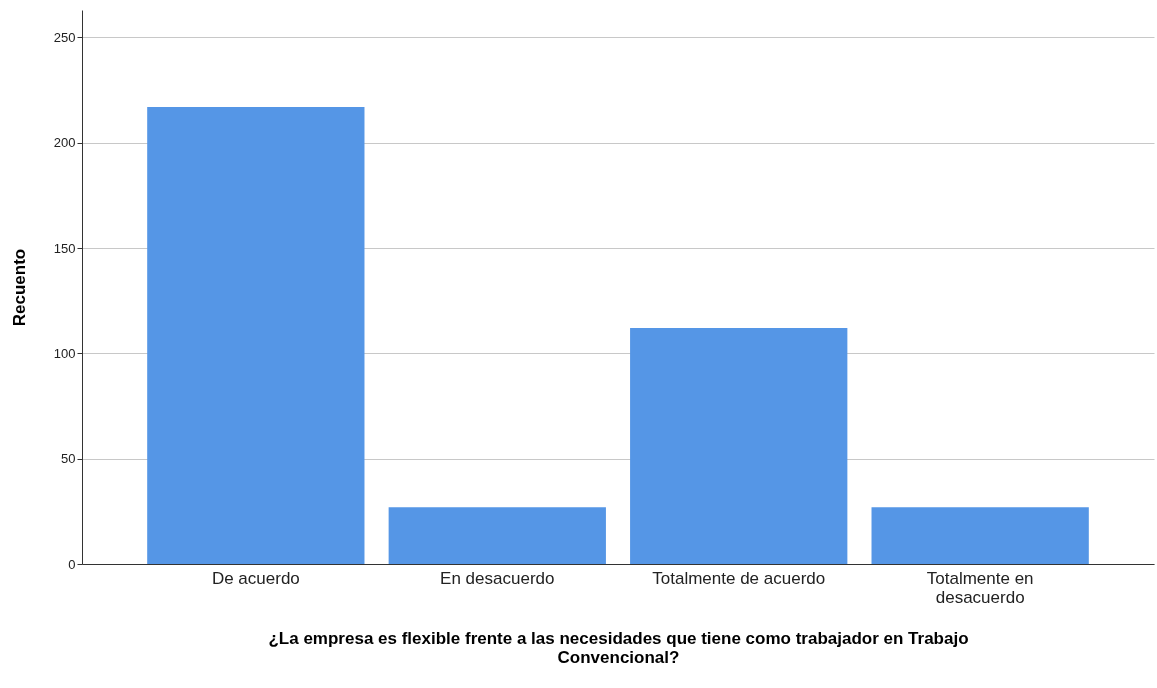 The width and height of the screenshot is (1157, 688). Describe the element at coordinates (64, 143) in the screenshot. I see `y-tick-label: 200` at that location.